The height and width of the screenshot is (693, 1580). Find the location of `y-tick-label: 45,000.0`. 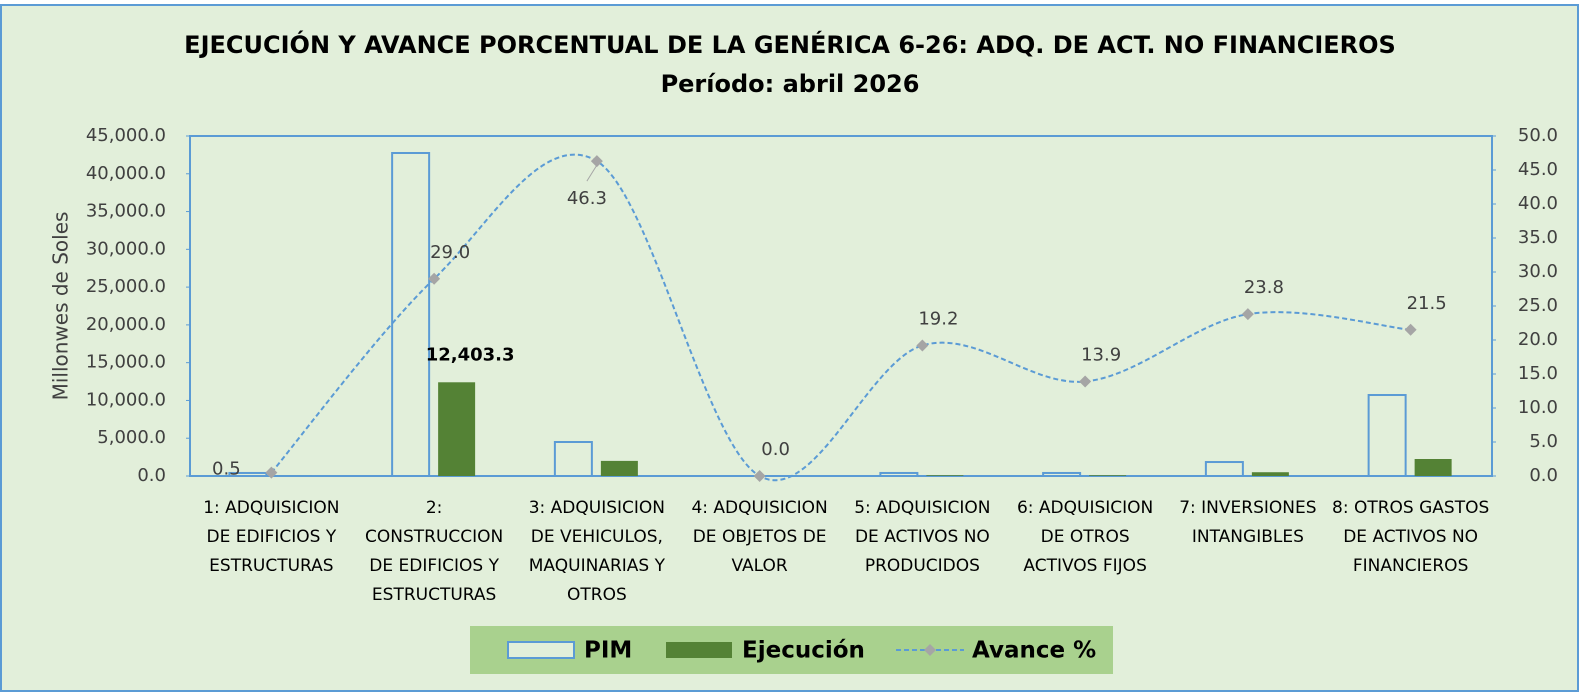

y-tick-label: 45,000.0 is located at coordinates (126, 135).